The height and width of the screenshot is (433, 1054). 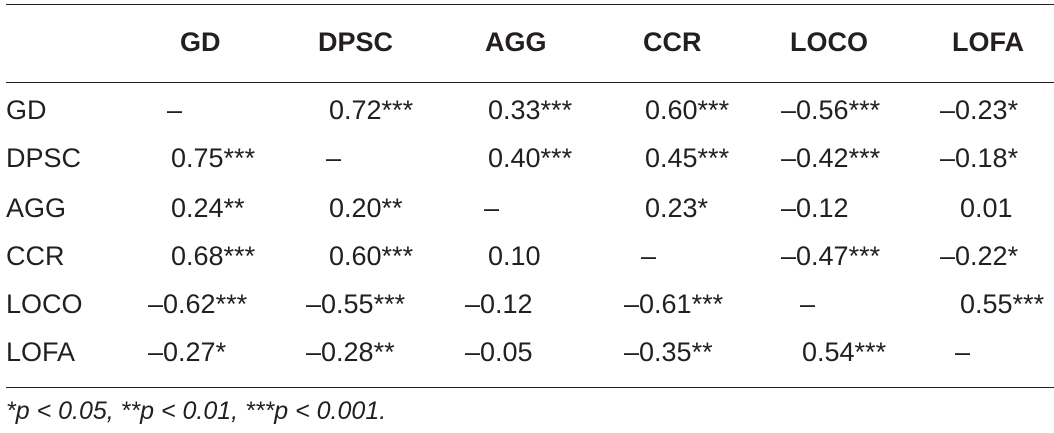 I want to click on column-header-gd: GD, so click(x=200, y=42).